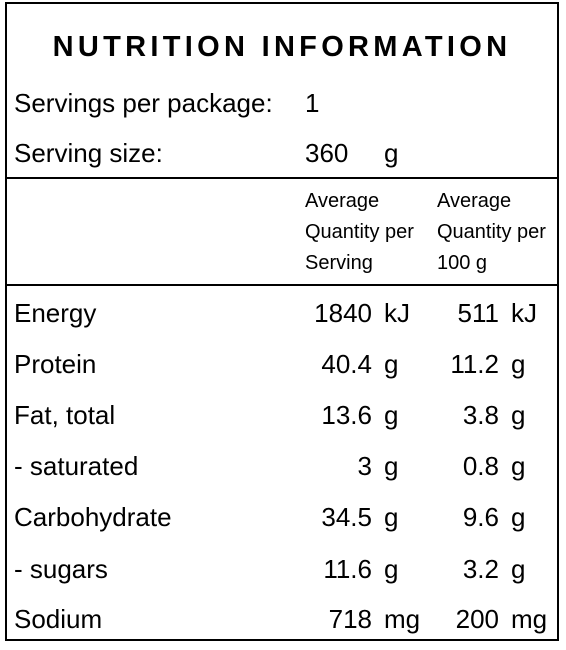 This screenshot has width=566, height=650. Describe the element at coordinates (93, 517) in the screenshot. I see `nutrient-name: Carbohydrate` at that location.